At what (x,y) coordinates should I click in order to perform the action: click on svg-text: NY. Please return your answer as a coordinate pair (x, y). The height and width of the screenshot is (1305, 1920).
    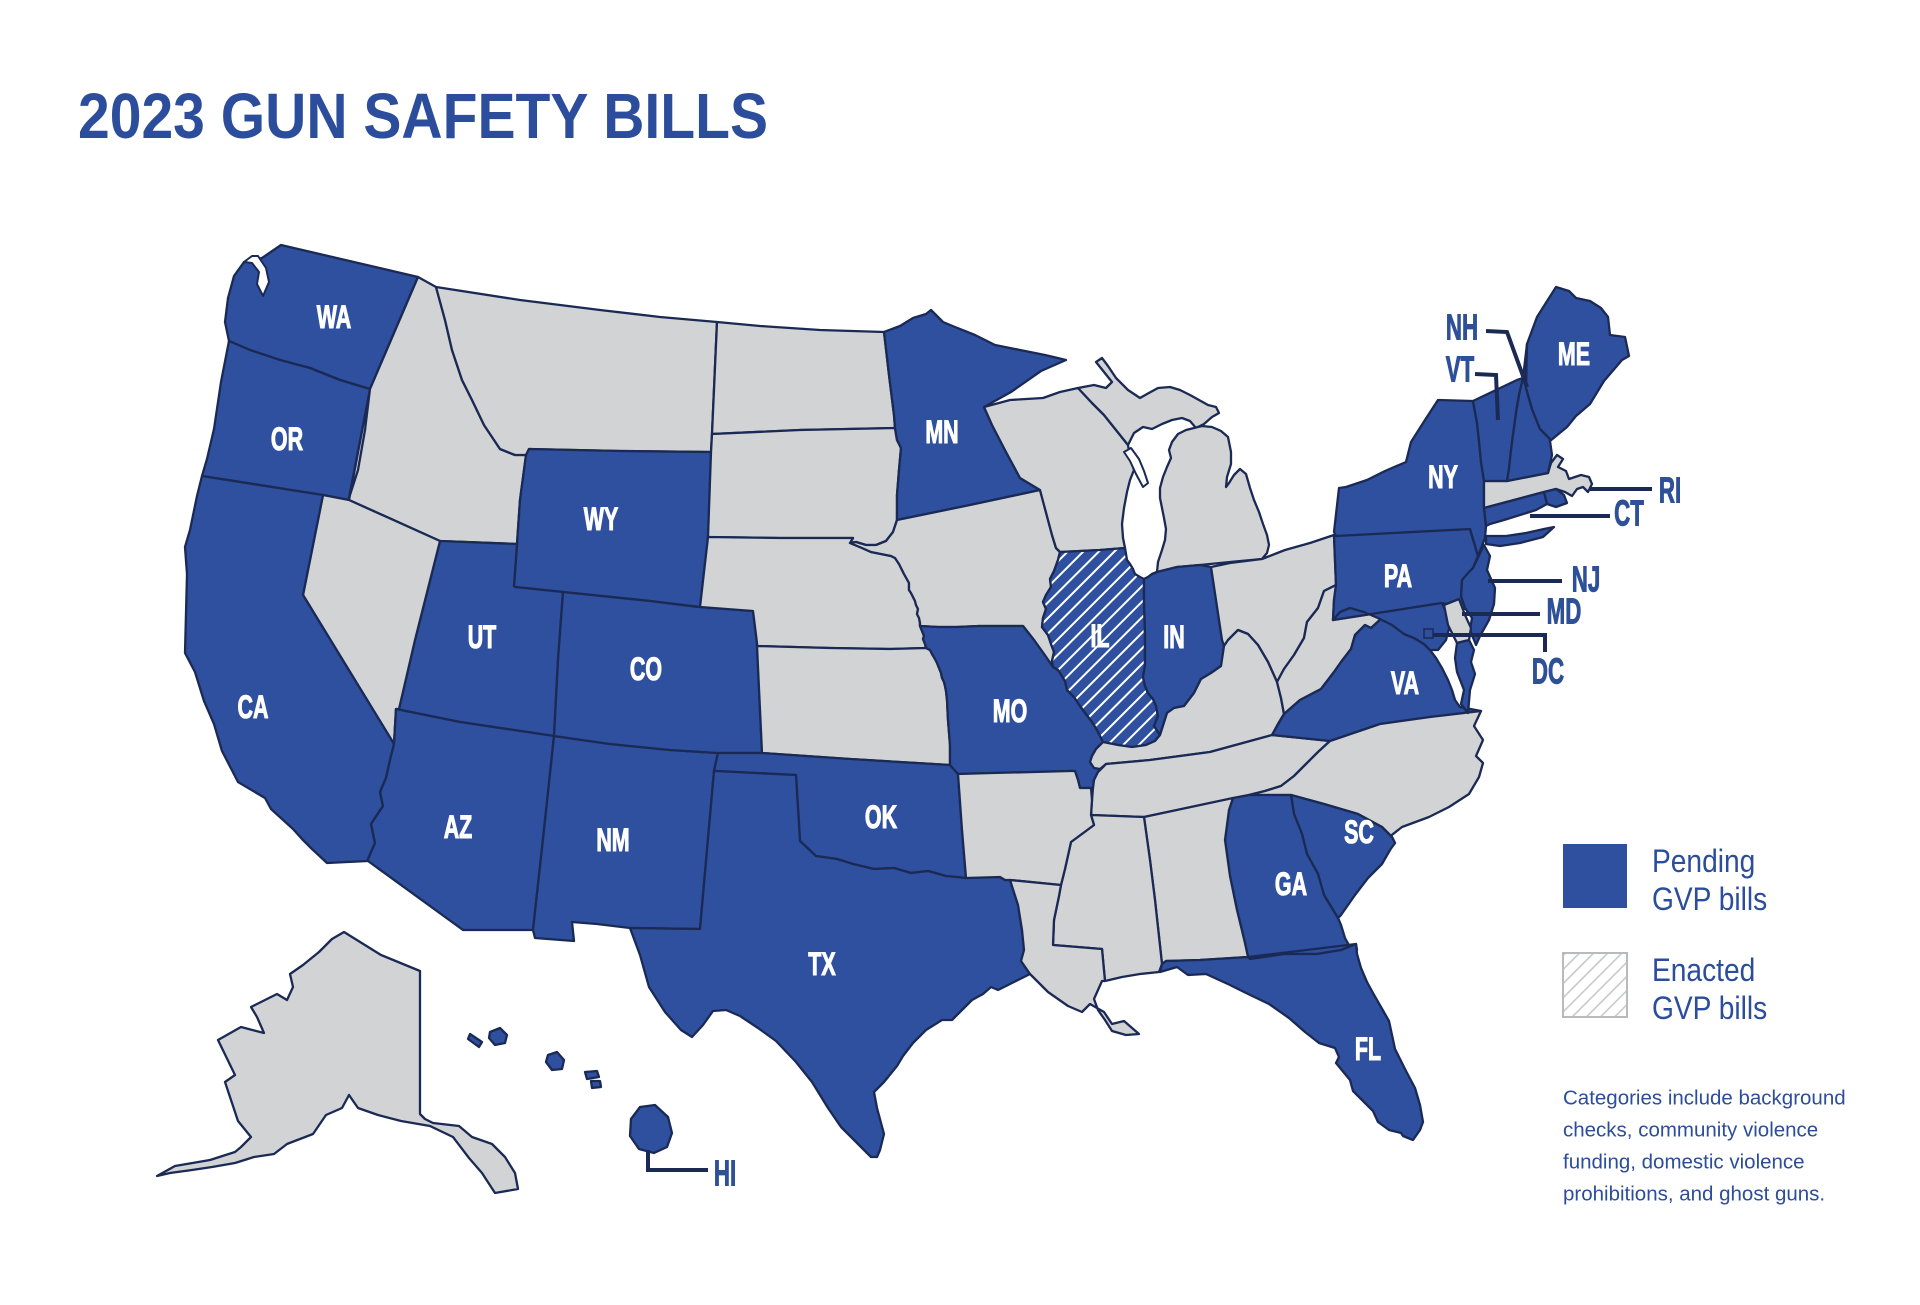
    Looking at the image, I should click on (1443, 477).